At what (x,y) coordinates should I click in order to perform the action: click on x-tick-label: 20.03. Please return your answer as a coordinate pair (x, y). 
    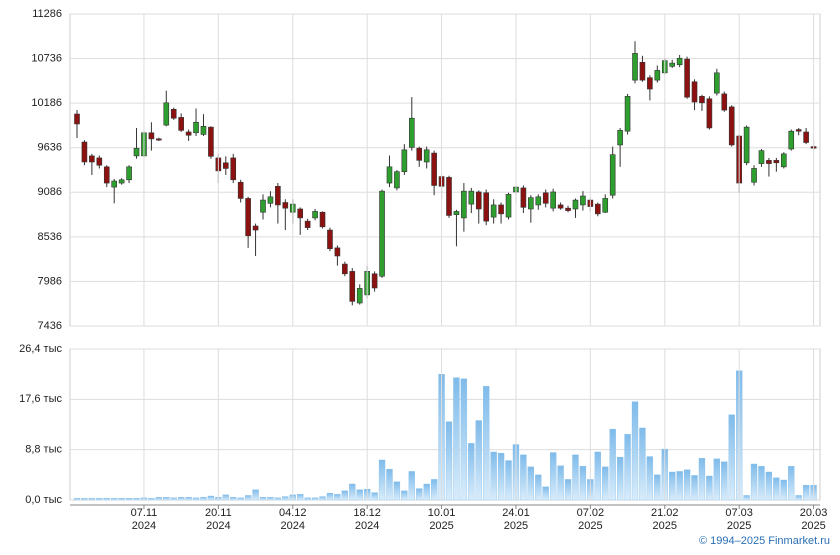
    Looking at the image, I should click on (814, 513).